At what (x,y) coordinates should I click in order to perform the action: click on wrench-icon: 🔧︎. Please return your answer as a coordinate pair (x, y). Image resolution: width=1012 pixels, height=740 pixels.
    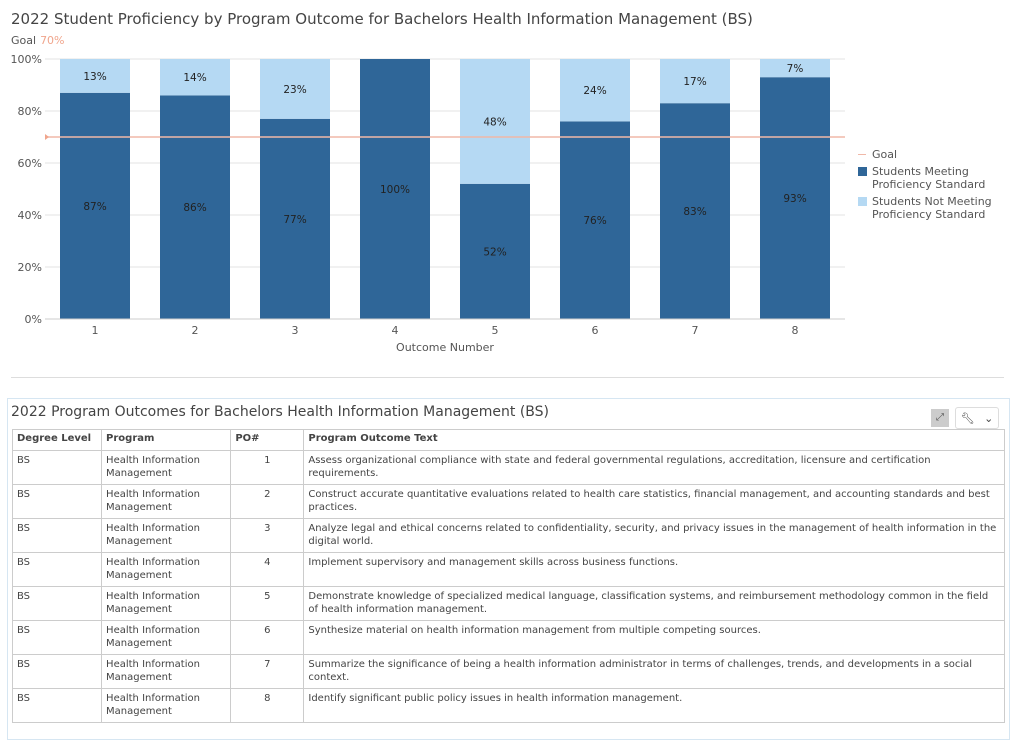
    Looking at the image, I should click on (967, 418).